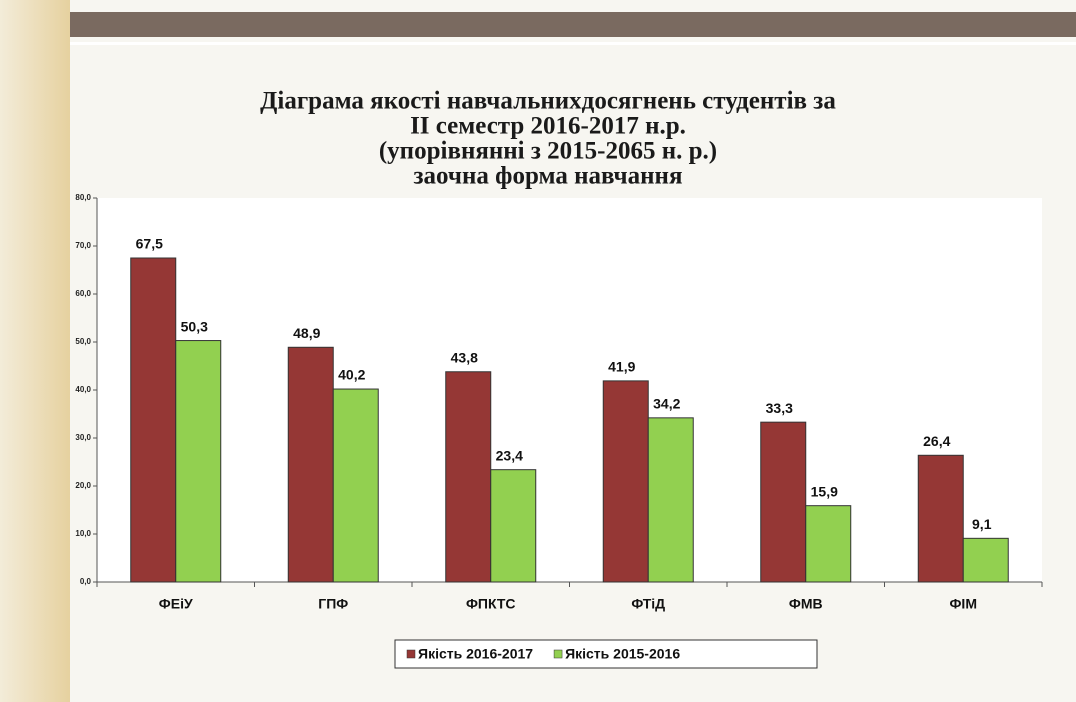 Image resolution: width=1076 pixels, height=702 pixels. Describe the element at coordinates (806, 604) in the screenshot. I see `x-tick-label: ФМВ` at that location.